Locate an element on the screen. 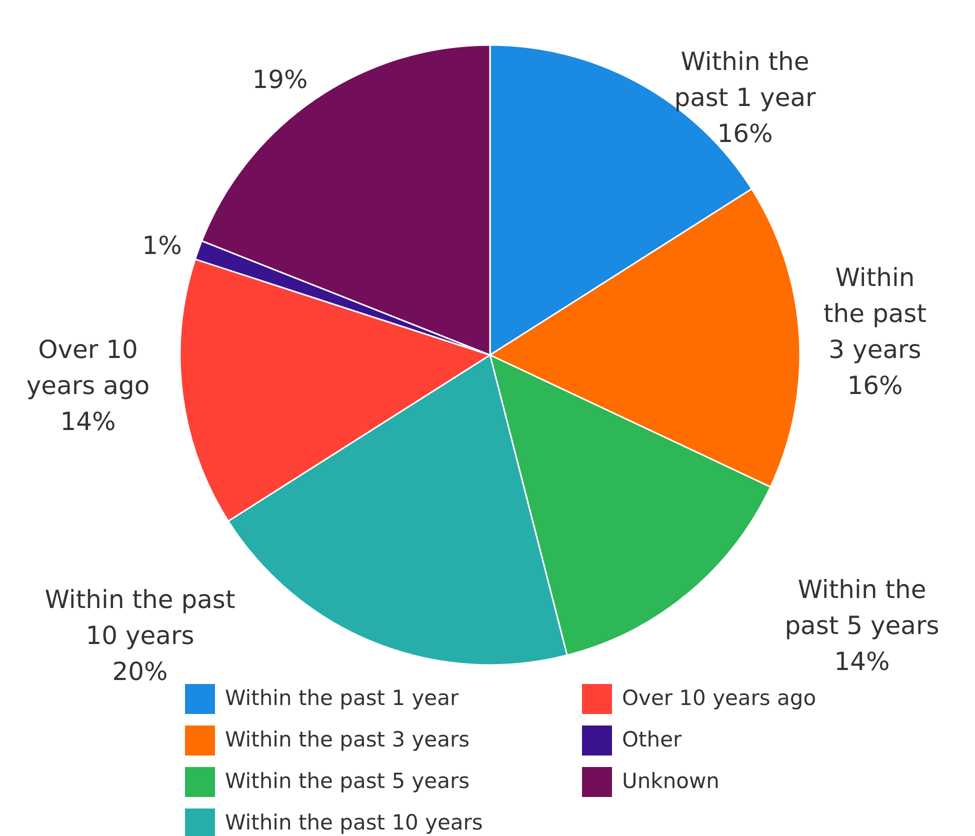 The width and height of the screenshot is (975, 836). legend-label: Within the past 1 year is located at coordinates (342, 698).